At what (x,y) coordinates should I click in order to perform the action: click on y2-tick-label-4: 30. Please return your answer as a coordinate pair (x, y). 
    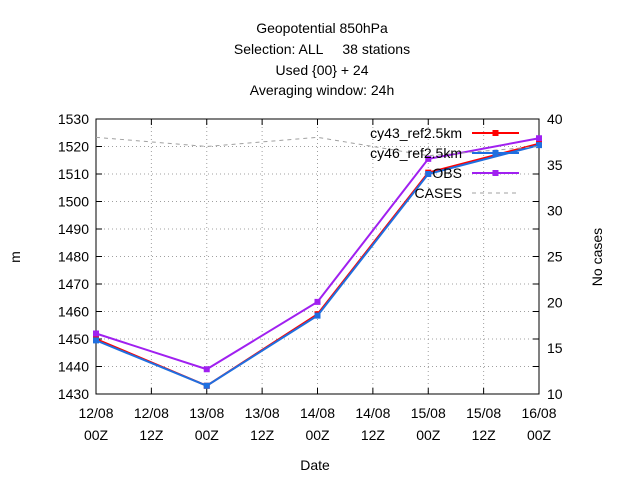
    Looking at the image, I should click on (555, 211).